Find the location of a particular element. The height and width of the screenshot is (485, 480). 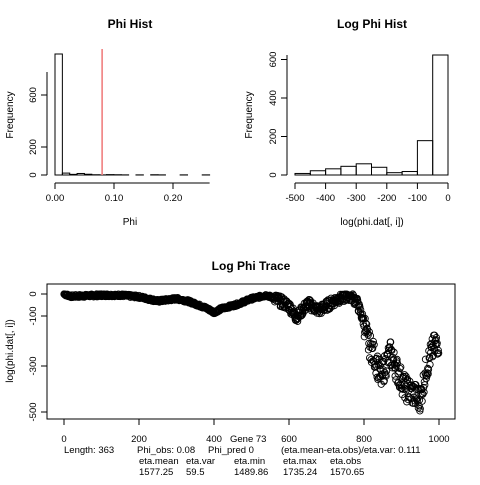

trace-x-tick-label: 600 is located at coordinates (289, 439).